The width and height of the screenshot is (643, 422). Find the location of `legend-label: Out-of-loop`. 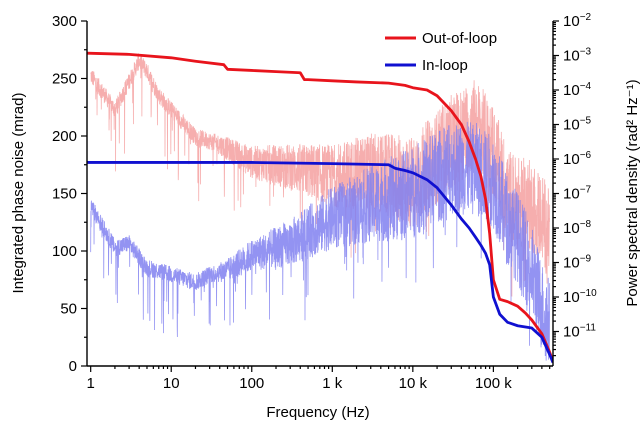

legend-label: Out-of-loop is located at coordinates (459, 38).